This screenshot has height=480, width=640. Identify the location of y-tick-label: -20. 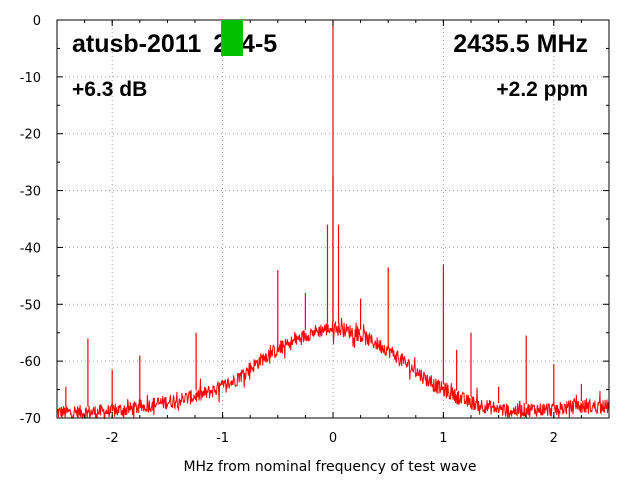
(30, 135).